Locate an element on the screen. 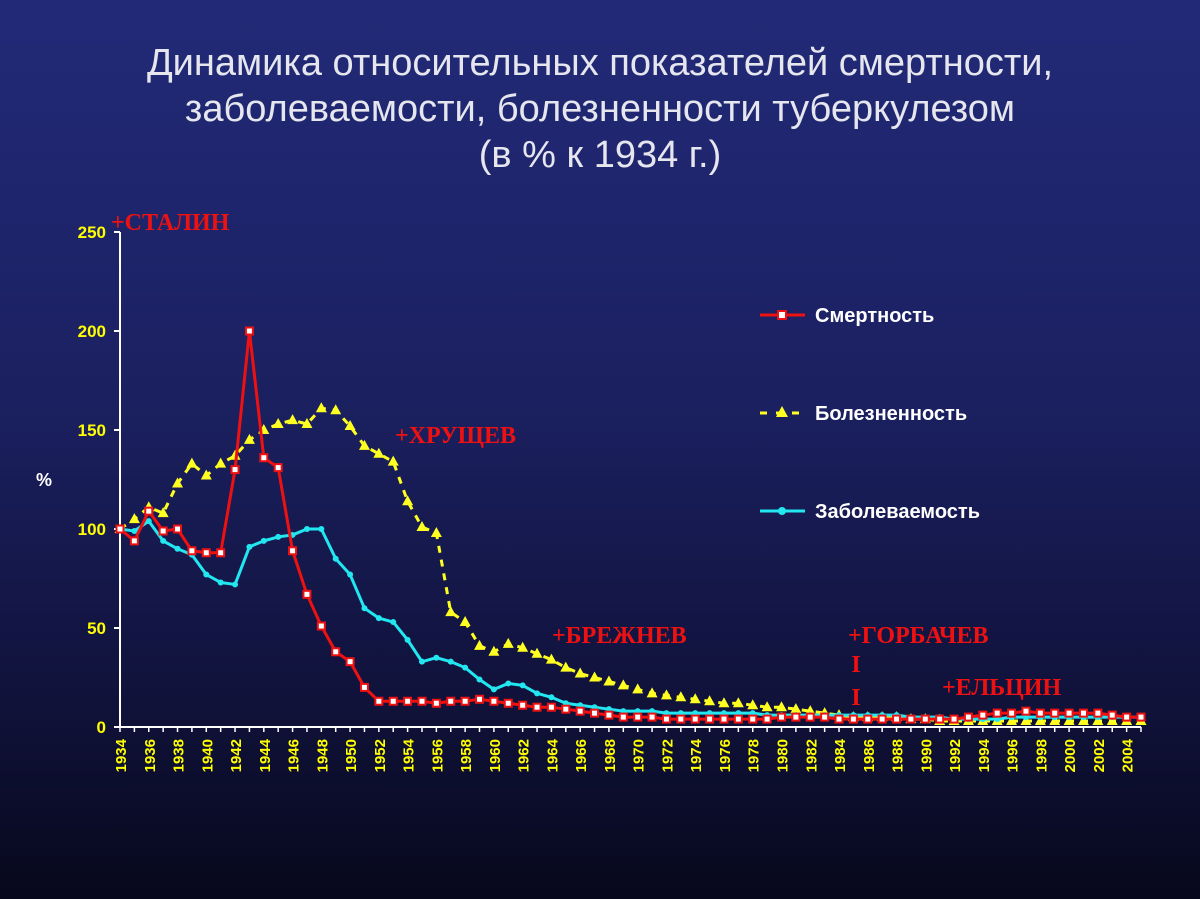  x-tick-label: 1956 is located at coordinates (437, 755).